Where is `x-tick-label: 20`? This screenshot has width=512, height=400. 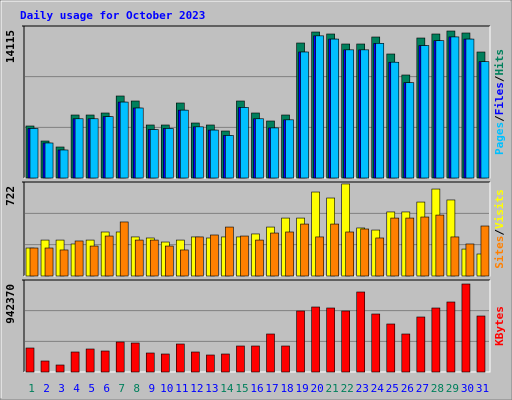
x-tick-label: 20 is located at coordinates (317, 388).